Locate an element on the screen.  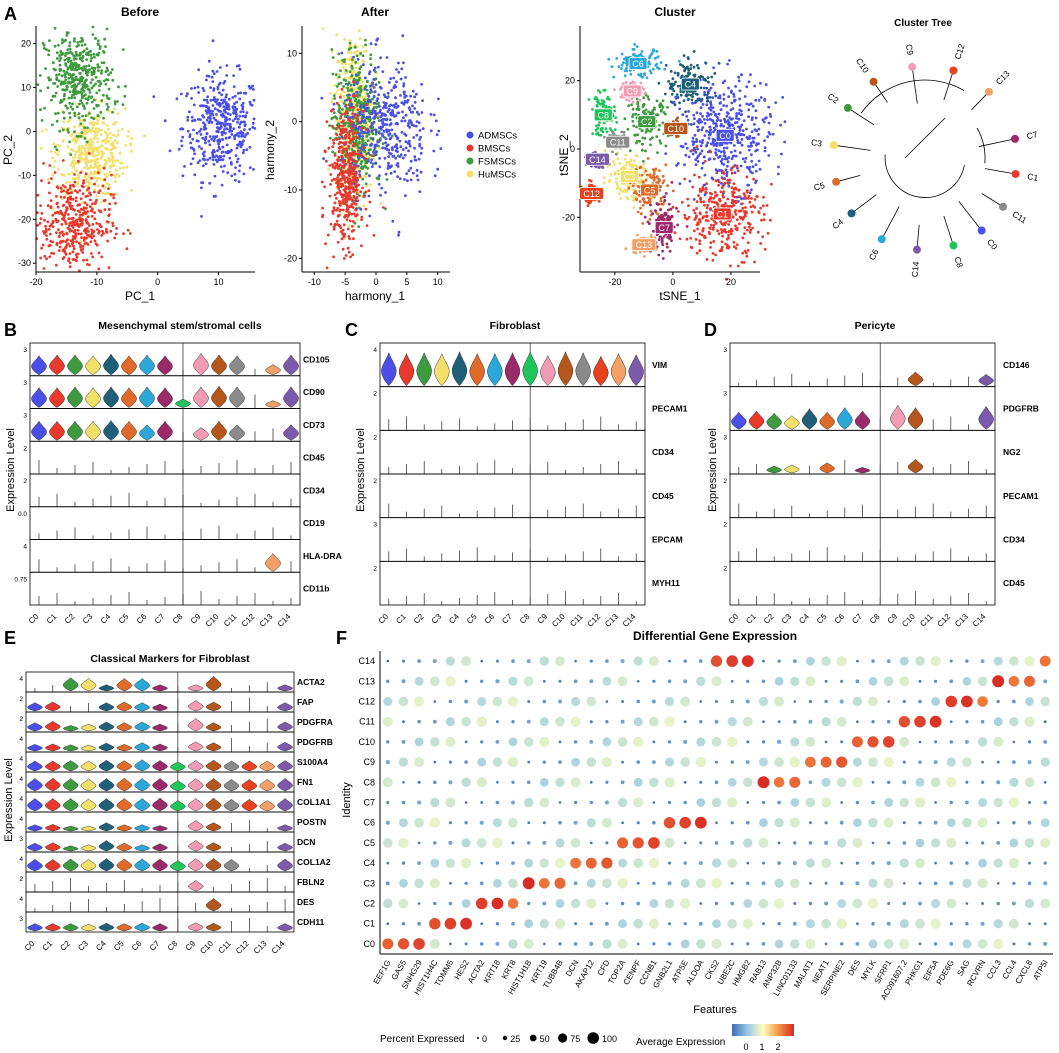
legend-swatch is located at coordinates (470, 135).